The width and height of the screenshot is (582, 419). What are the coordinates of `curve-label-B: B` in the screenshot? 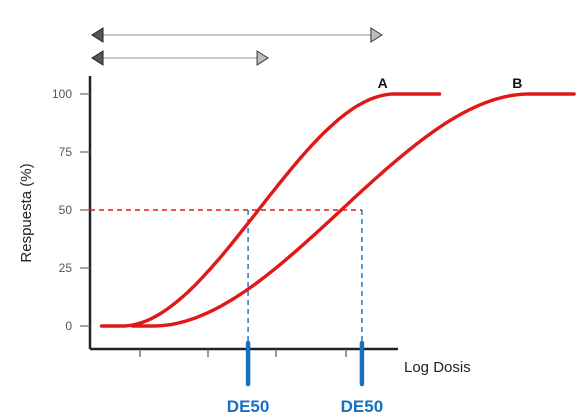 It's located at (517, 83).